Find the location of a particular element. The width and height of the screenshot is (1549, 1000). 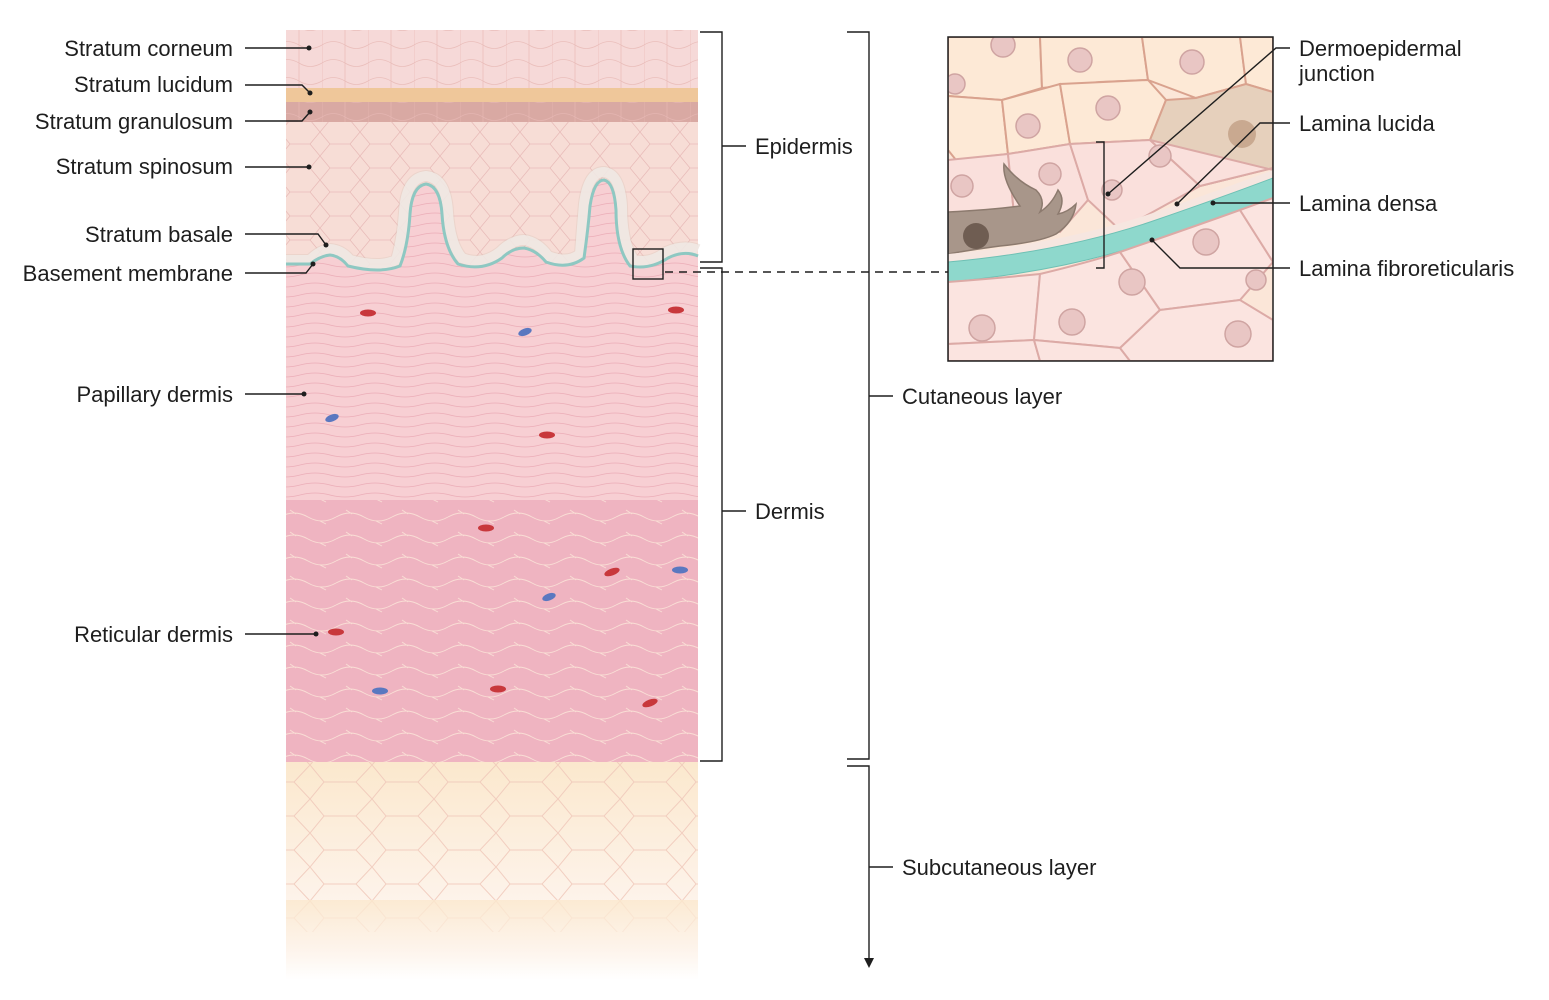

lamina-densa-layer is located at coordinates (1110, 230).